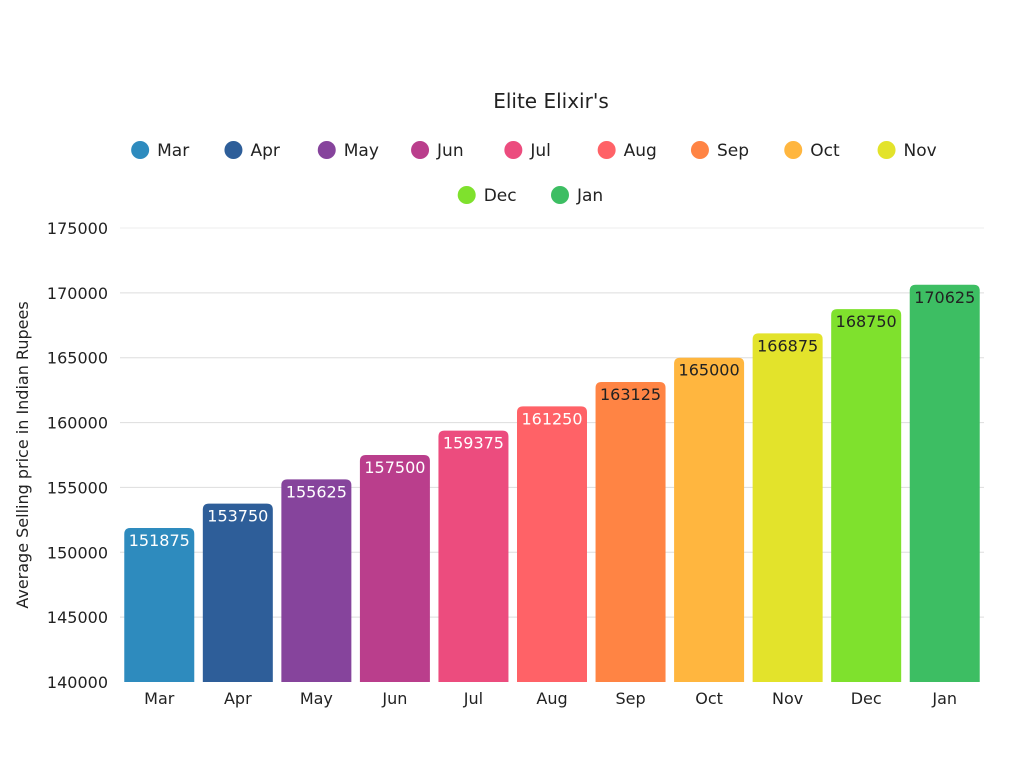 The image size is (1024, 768). I want to click on x-tick-label: Jun, so click(394, 698).